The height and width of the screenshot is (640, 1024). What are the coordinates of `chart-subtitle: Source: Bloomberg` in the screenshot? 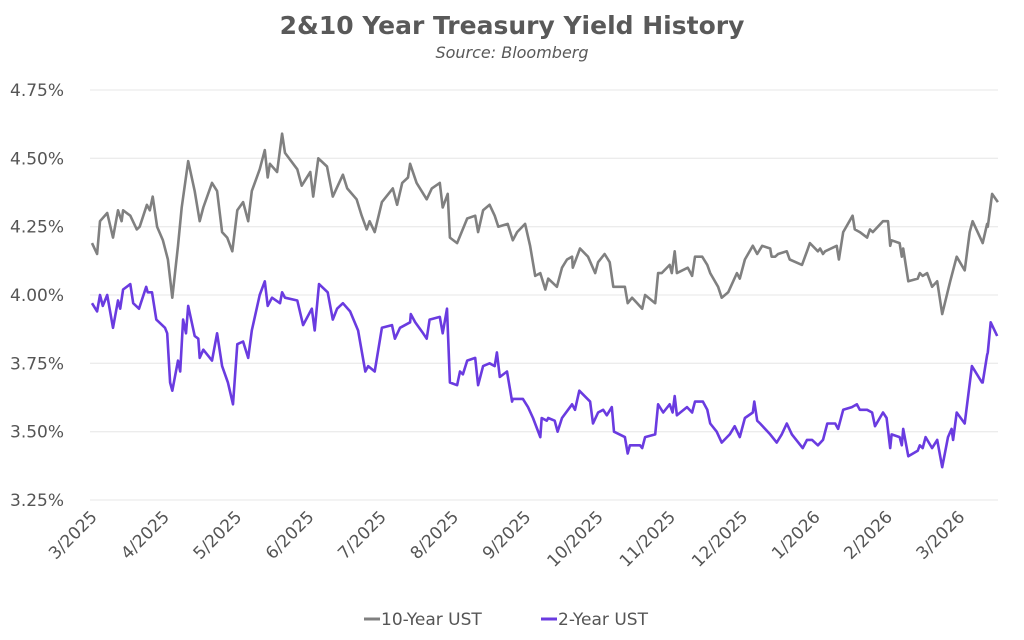 It's located at (511, 52).